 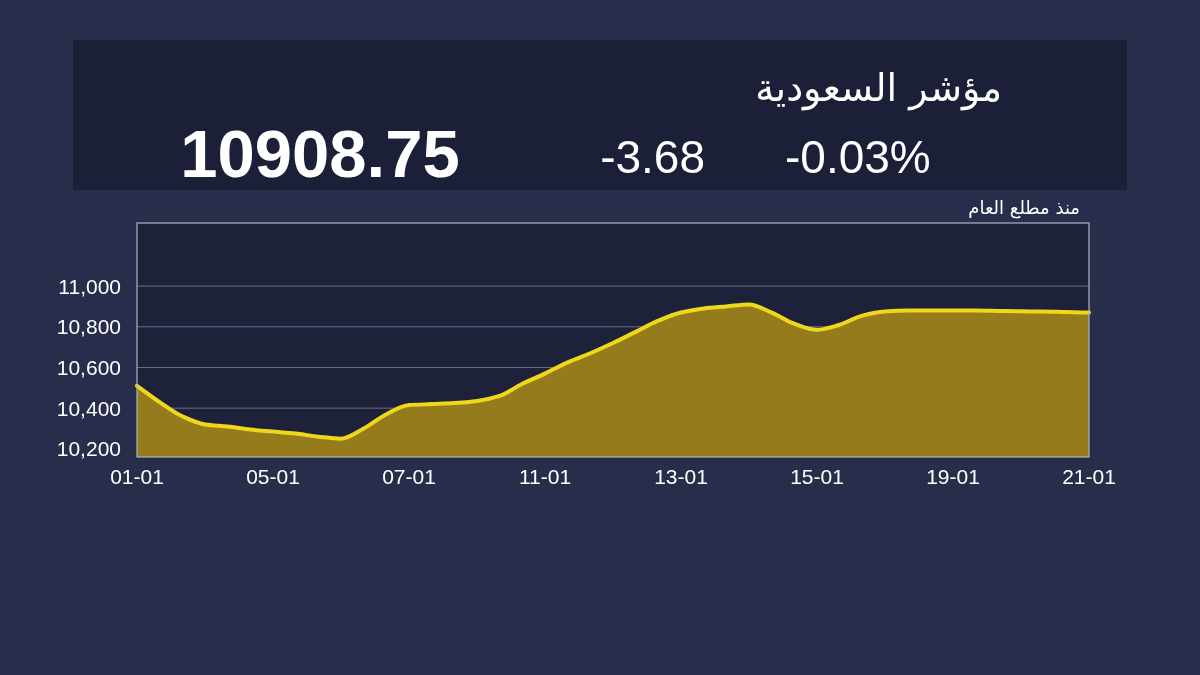 What do you see at coordinates (88, 408) in the screenshot?
I see `y-tick-label: 10,400` at bounding box center [88, 408].